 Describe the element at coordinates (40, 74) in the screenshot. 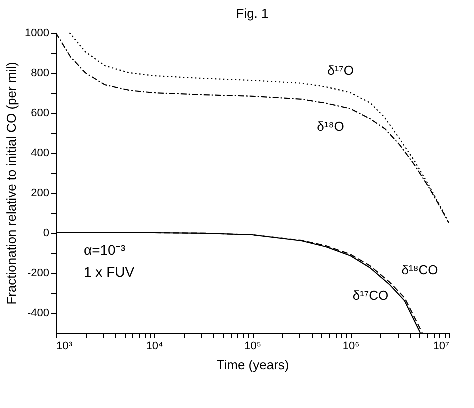

I see `y-tick-label: 800` at that location.